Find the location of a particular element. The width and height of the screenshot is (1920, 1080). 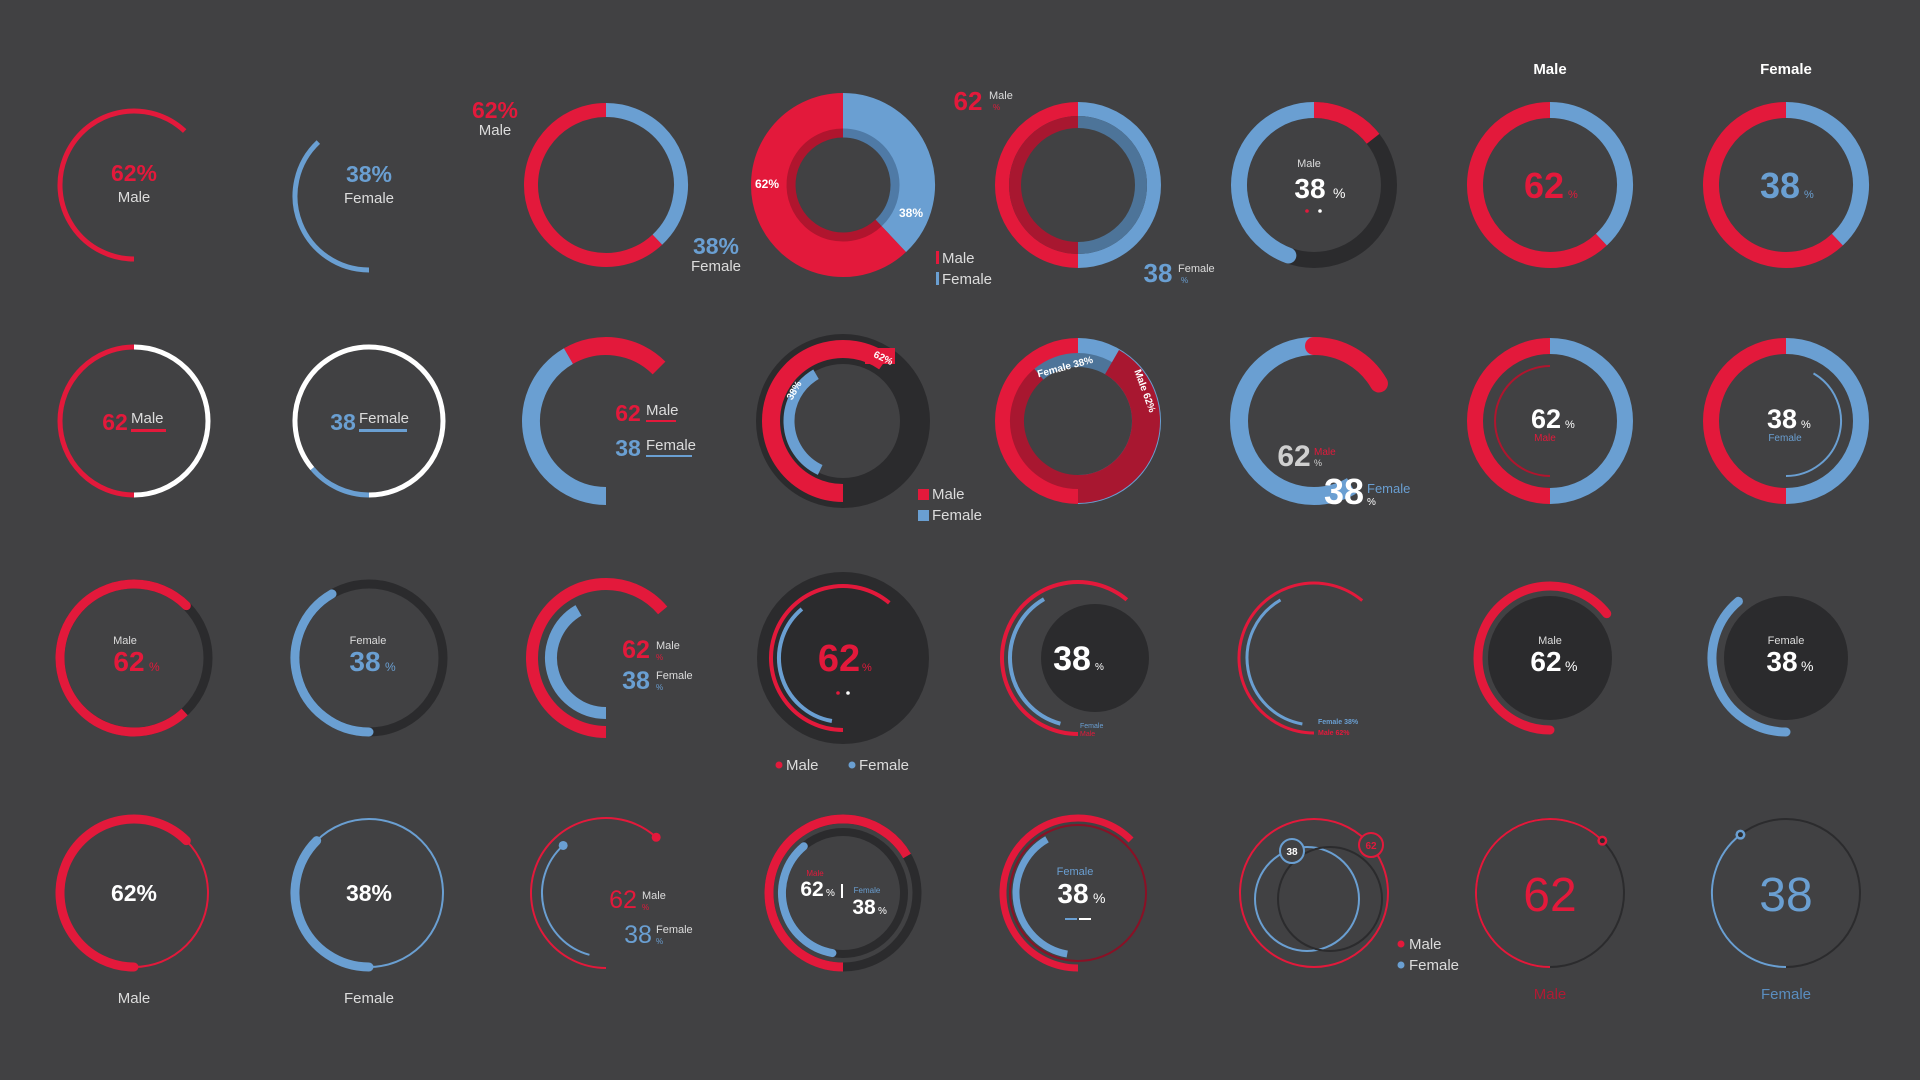

center-num: 62 is located at coordinates (1544, 185).